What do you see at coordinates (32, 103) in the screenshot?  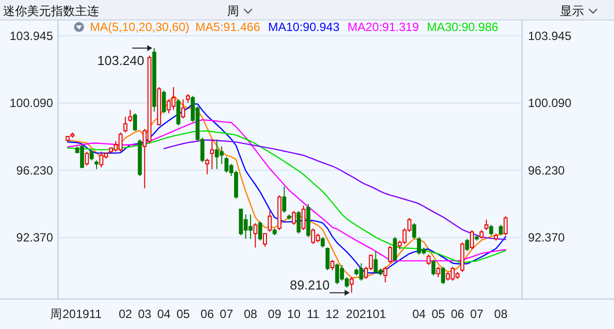 I see `y-tick-label: 100.090` at bounding box center [32, 103].